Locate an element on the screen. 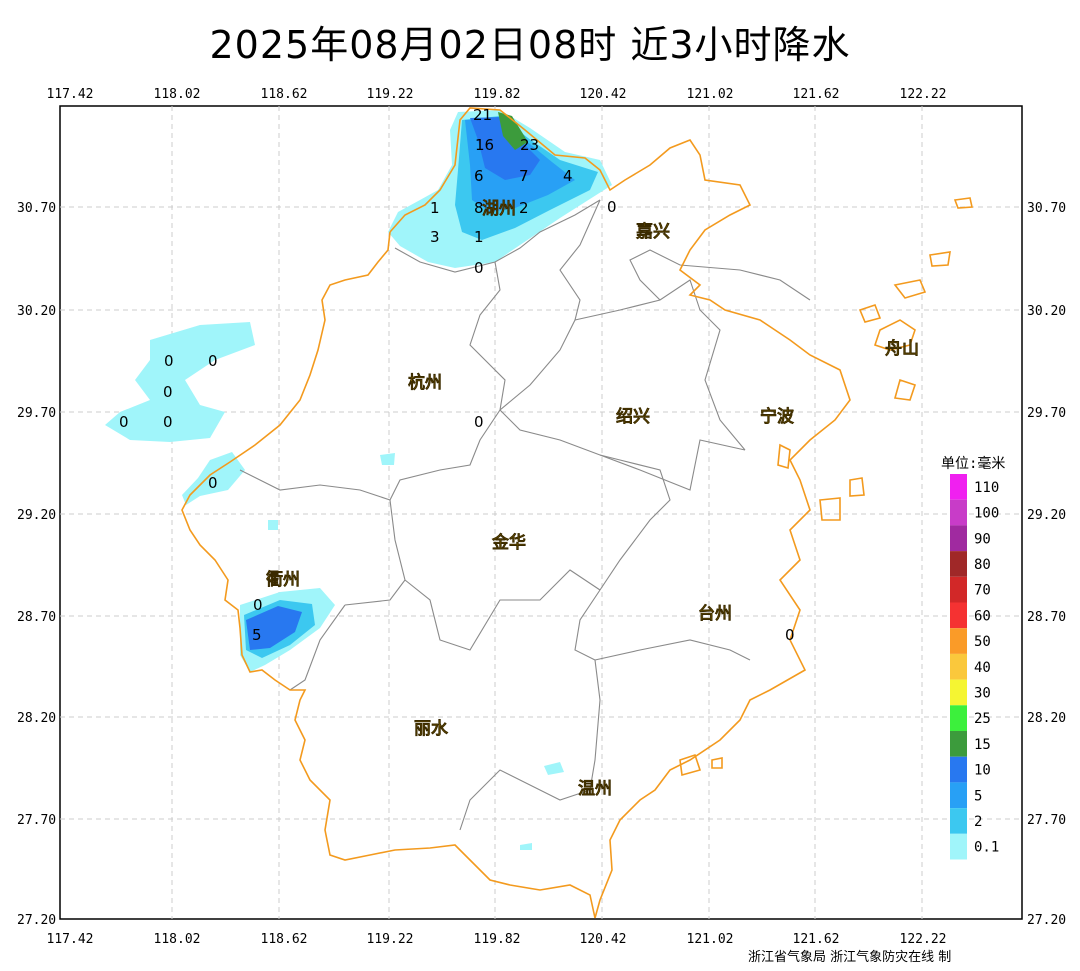  legend-label: 70 is located at coordinates (982, 591).